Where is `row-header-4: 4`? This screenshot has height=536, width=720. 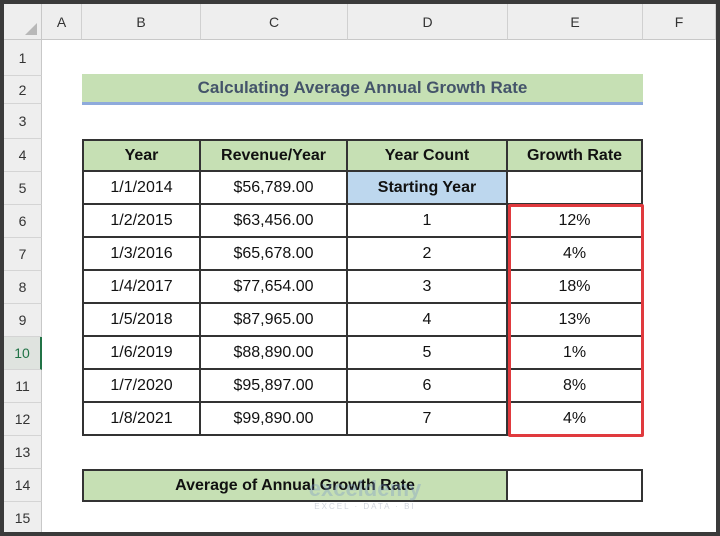 row-header-4: 4 is located at coordinates (23, 155).